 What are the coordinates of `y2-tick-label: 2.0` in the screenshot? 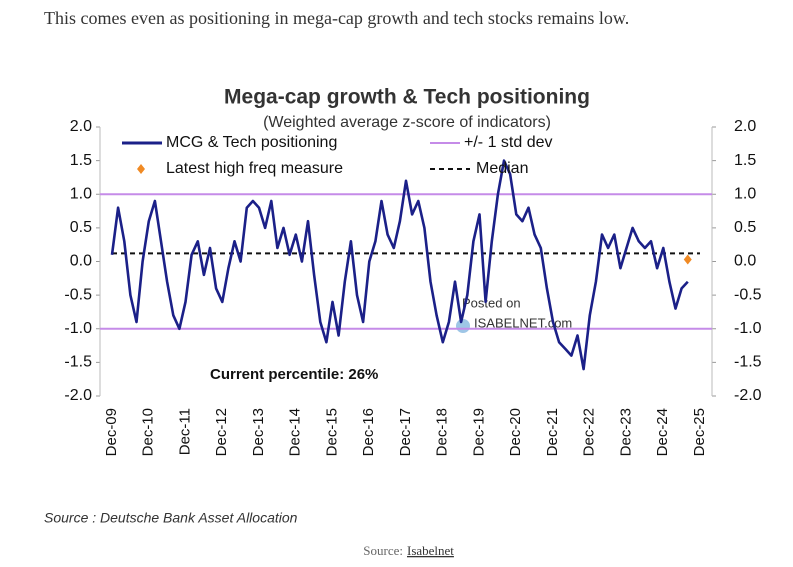 It's located at (745, 126).